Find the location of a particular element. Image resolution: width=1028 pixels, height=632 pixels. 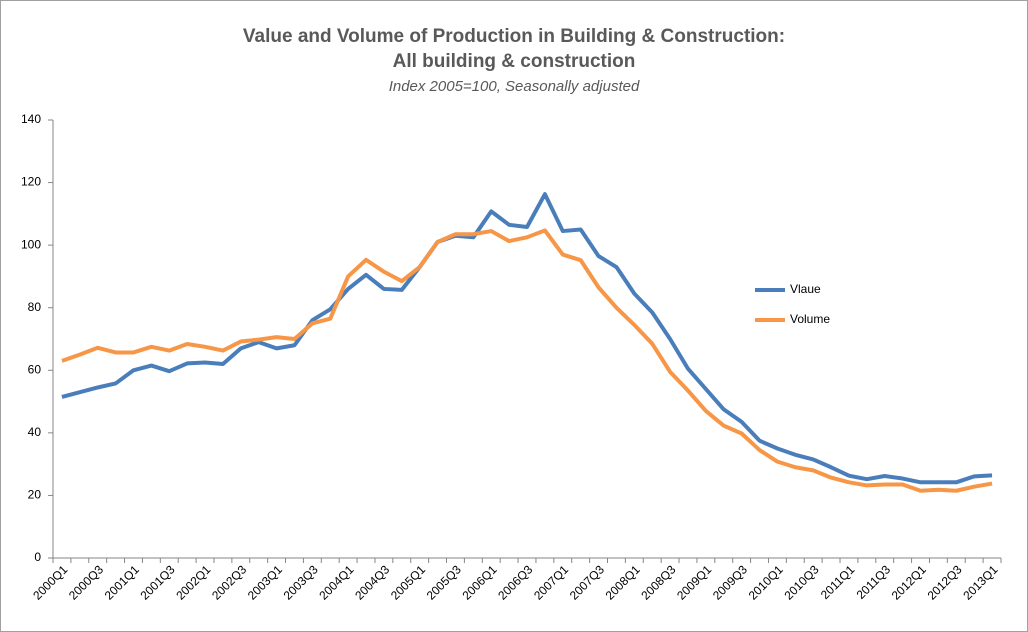

y-tick-label: 80 is located at coordinates (35, 307).